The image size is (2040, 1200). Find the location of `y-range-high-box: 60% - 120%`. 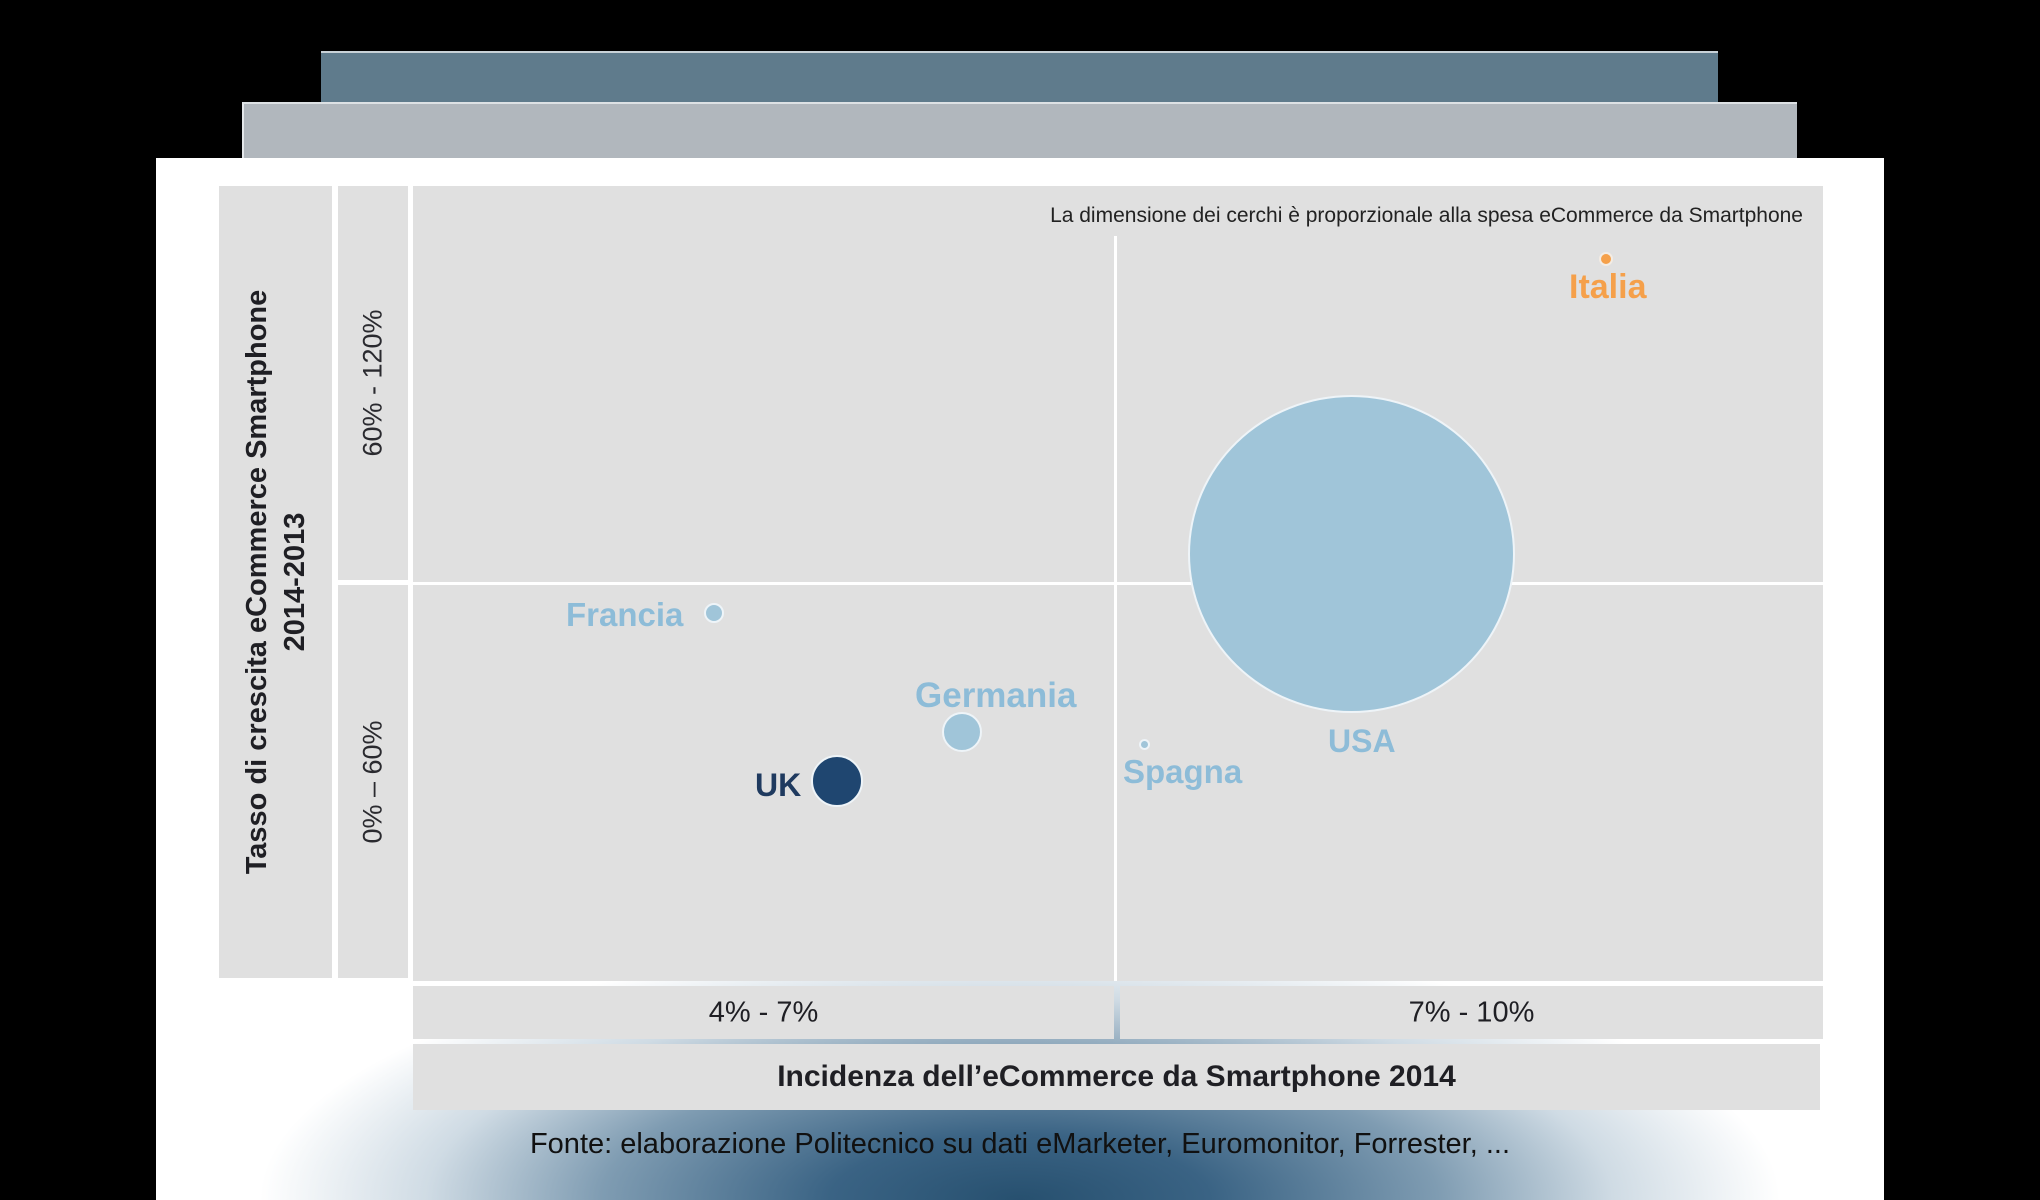

y-range-high-box: 60% - 120% is located at coordinates (373, 383).